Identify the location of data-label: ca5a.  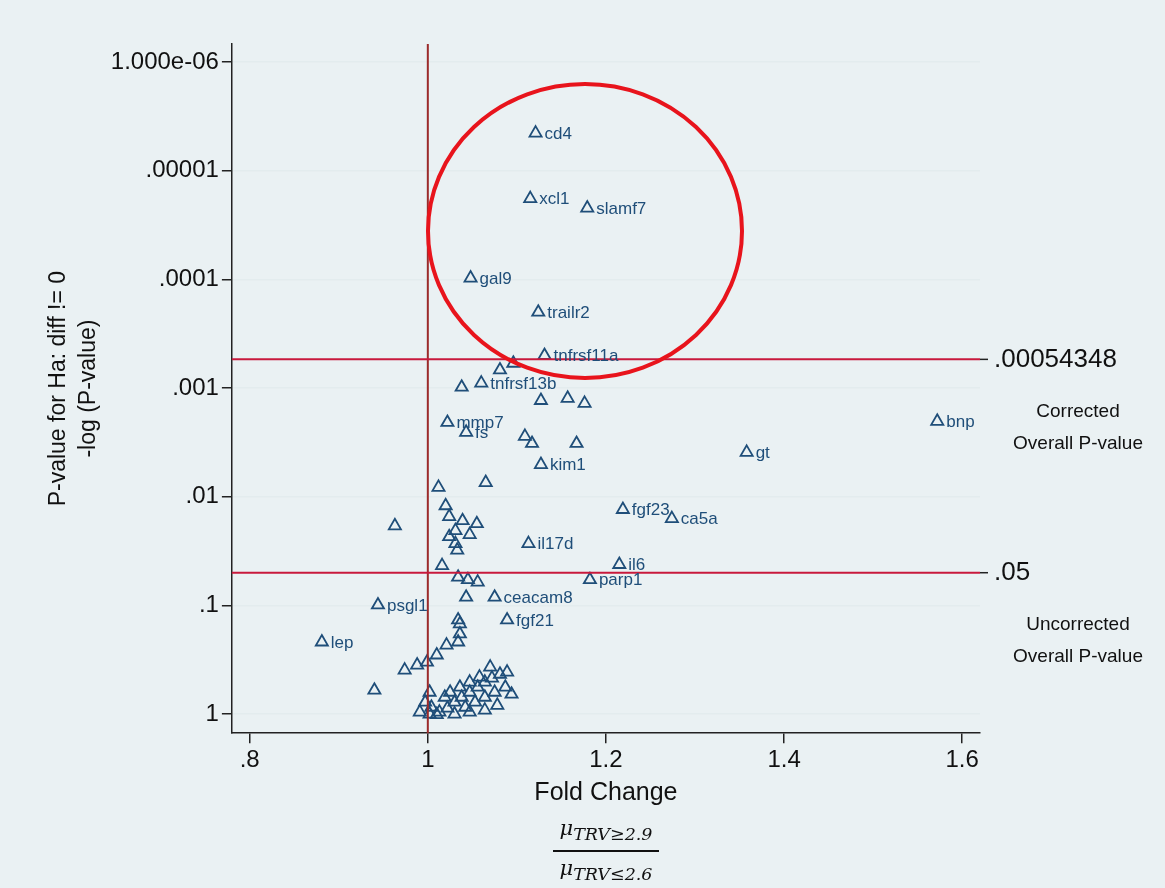
(699, 519).